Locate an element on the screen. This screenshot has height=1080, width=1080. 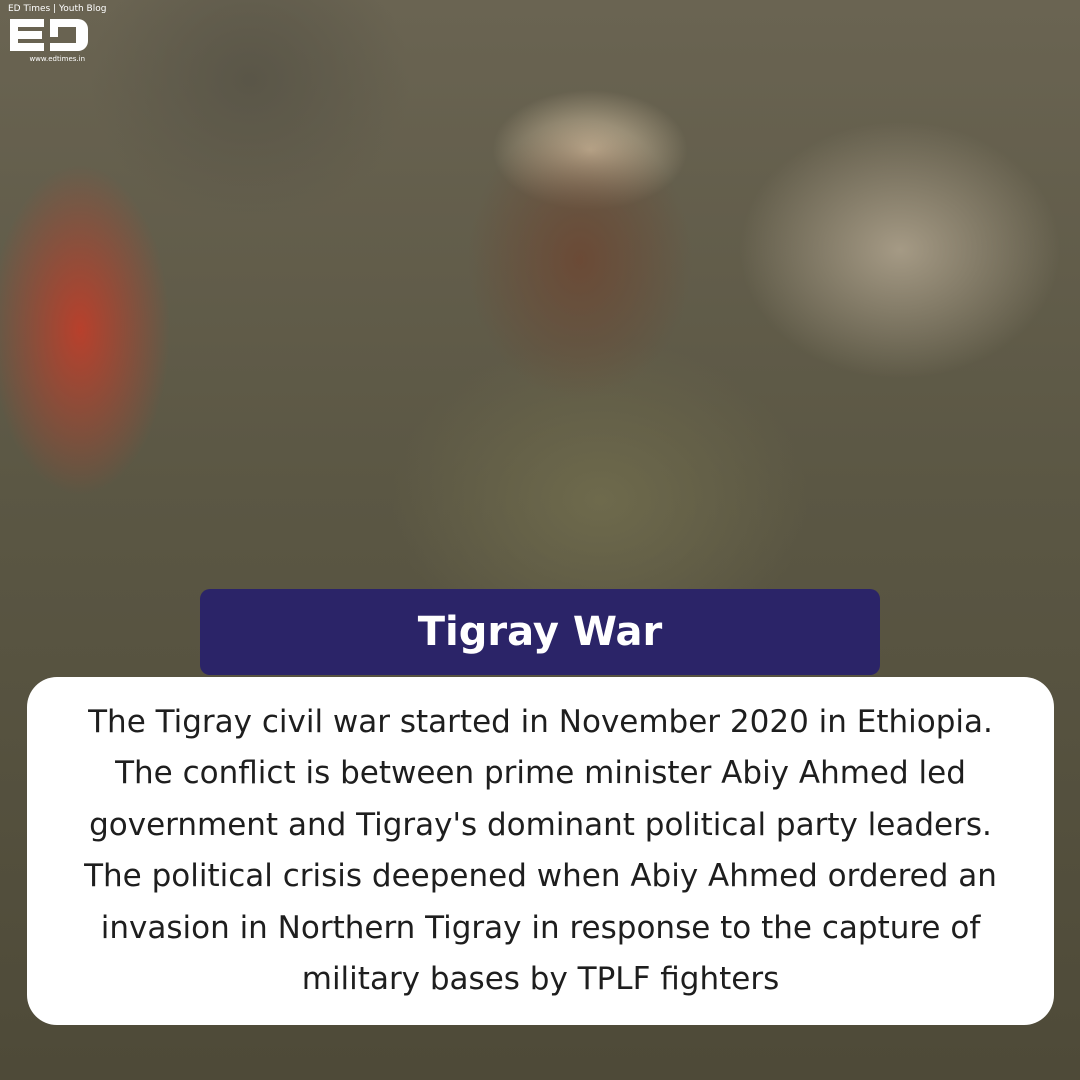
post-title: Tigray War is located at coordinates (540, 632).